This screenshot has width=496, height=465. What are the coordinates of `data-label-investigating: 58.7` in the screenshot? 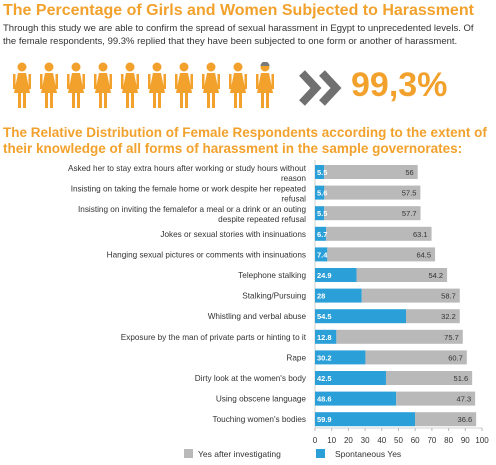 It's located at (448, 296).